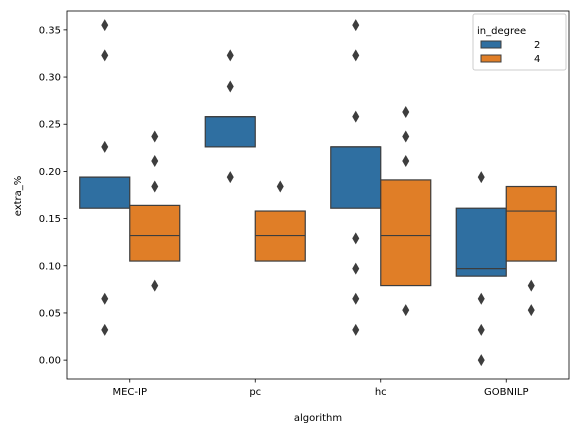  I want to click on y-tick-label: 0.30, so click(50, 78).